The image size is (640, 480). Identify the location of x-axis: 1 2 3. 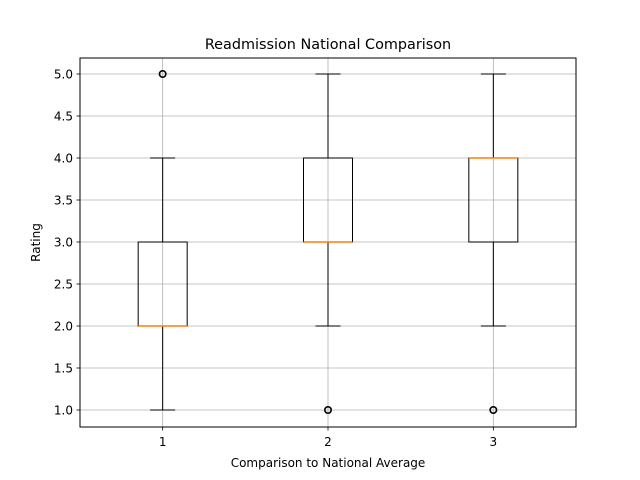
(328, 438).